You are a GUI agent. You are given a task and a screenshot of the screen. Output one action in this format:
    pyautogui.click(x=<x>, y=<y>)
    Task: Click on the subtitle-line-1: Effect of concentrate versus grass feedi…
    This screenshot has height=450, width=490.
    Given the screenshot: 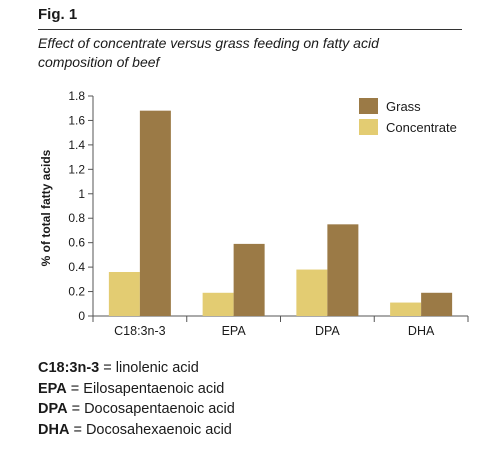 What is the action you would take?
    pyautogui.click(x=208, y=43)
    